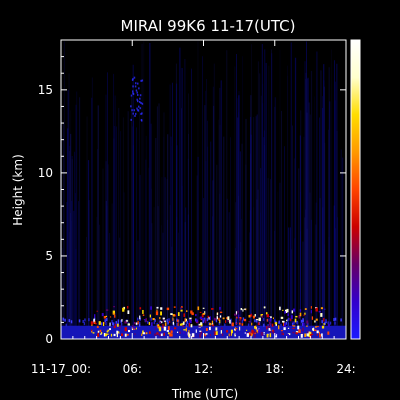 This screenshot has height=400, width=400. Describe the element at coordinates (345, 369) in the screenshot. I see `x-tick-label: 24:` at that location.